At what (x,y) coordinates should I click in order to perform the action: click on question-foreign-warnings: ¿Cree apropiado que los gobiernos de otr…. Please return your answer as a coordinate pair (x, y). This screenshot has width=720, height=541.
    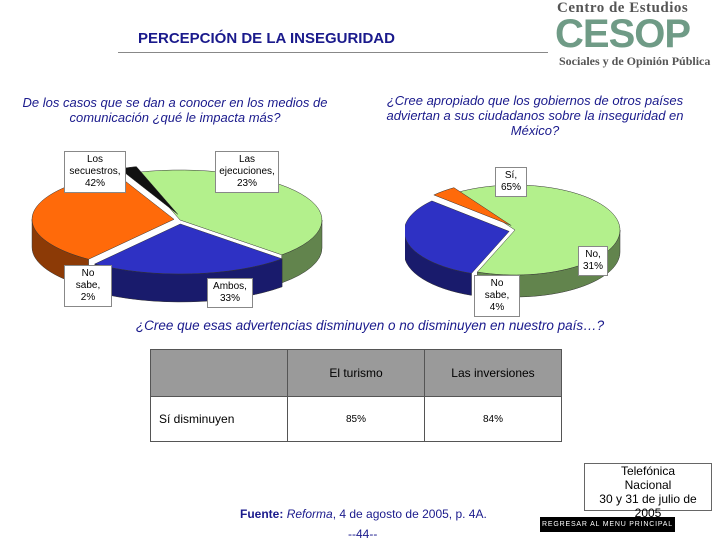
    Looking at the image, I should click on (535, 115).